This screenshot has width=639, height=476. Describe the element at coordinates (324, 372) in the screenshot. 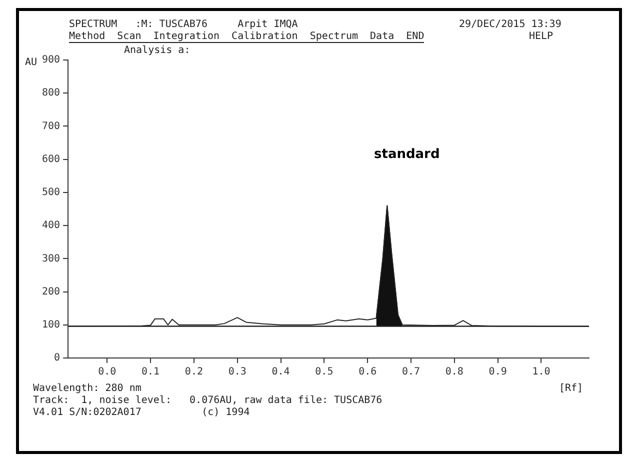

I see `x-tick-label: 0.5` at that location.